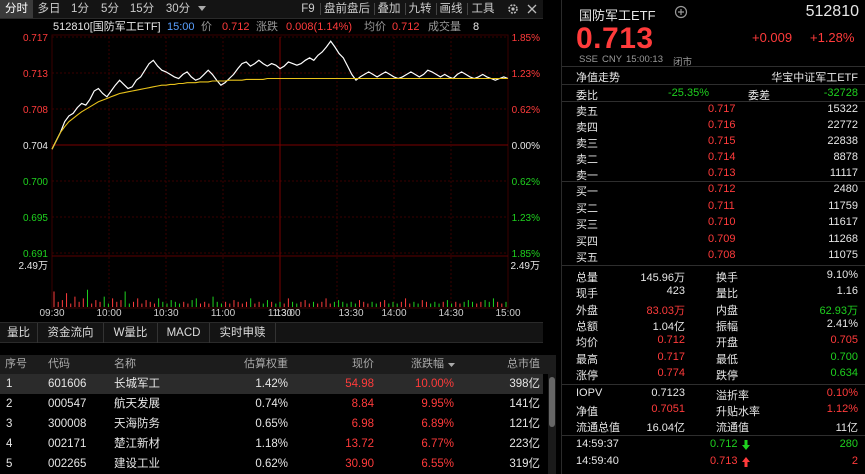  Describe the element at coordinates (427, 364) in the screenshot. I see `col-header-pct: 涨跌幅` at that location.